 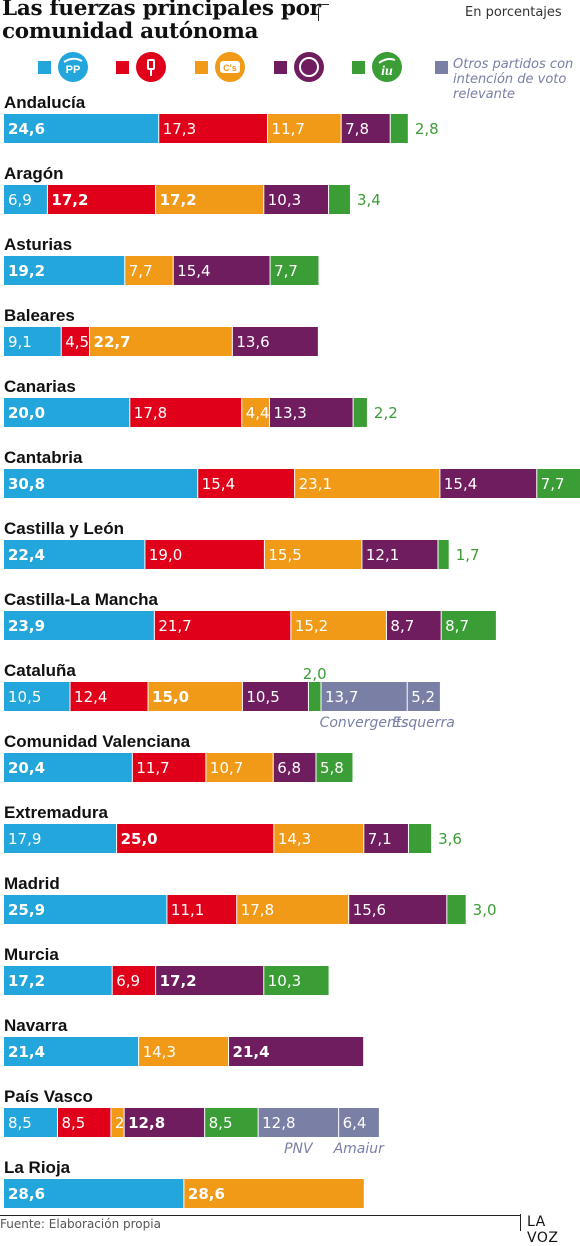 What do you see at coordinates (97, 741) in the screenshot?
I see `region-label: Comunidad Valenciana` at bounding box center [97, 741].